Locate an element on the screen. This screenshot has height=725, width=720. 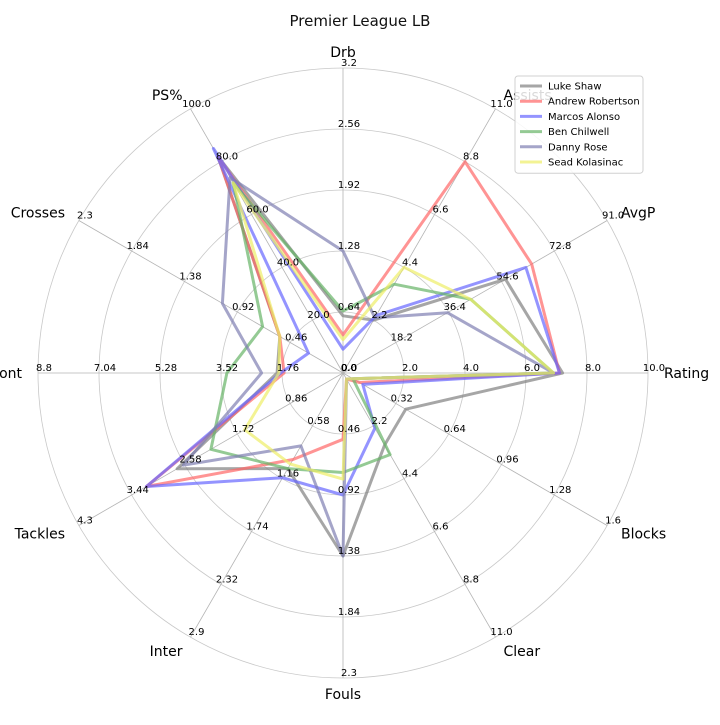
axis-label: Fouls is located at coordinates (343, 695).